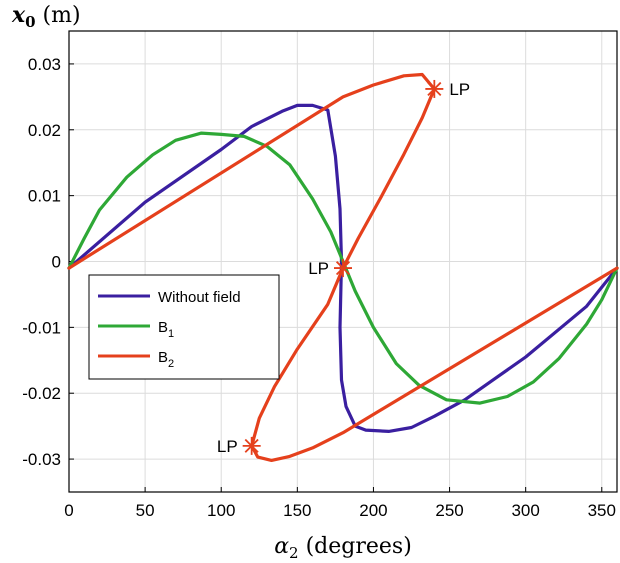 The width and height of the screenshot is (620, 563). I want to click on y-axis-var: x, so click(18, 15).